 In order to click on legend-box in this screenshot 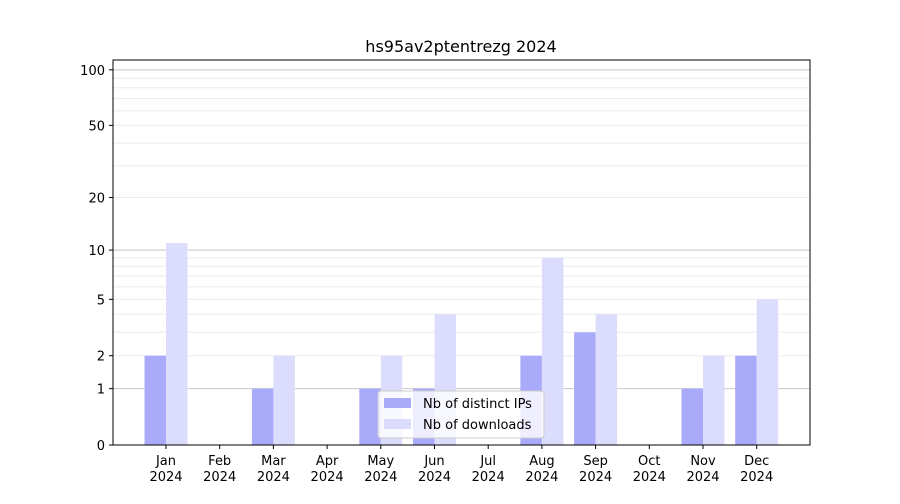, I will do `click(461, 414)`.